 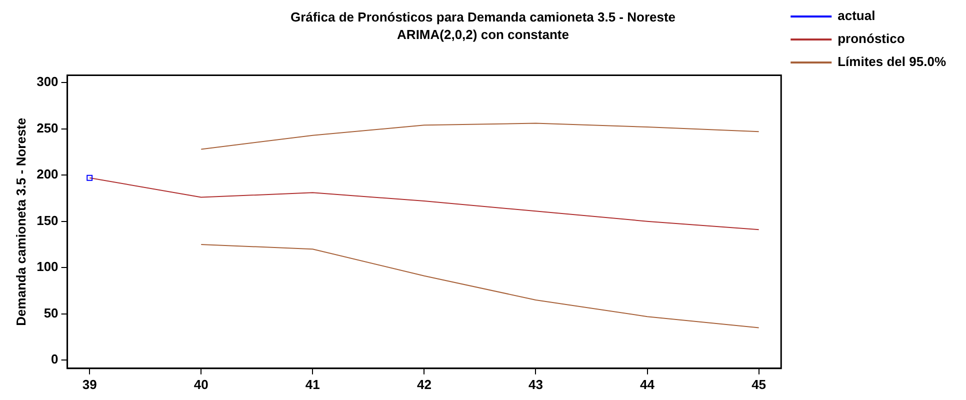 What do you see at coordinates (47, 82) in the screenshot?
I see `y-tick-label: 300` at bounding box center [47, 82].